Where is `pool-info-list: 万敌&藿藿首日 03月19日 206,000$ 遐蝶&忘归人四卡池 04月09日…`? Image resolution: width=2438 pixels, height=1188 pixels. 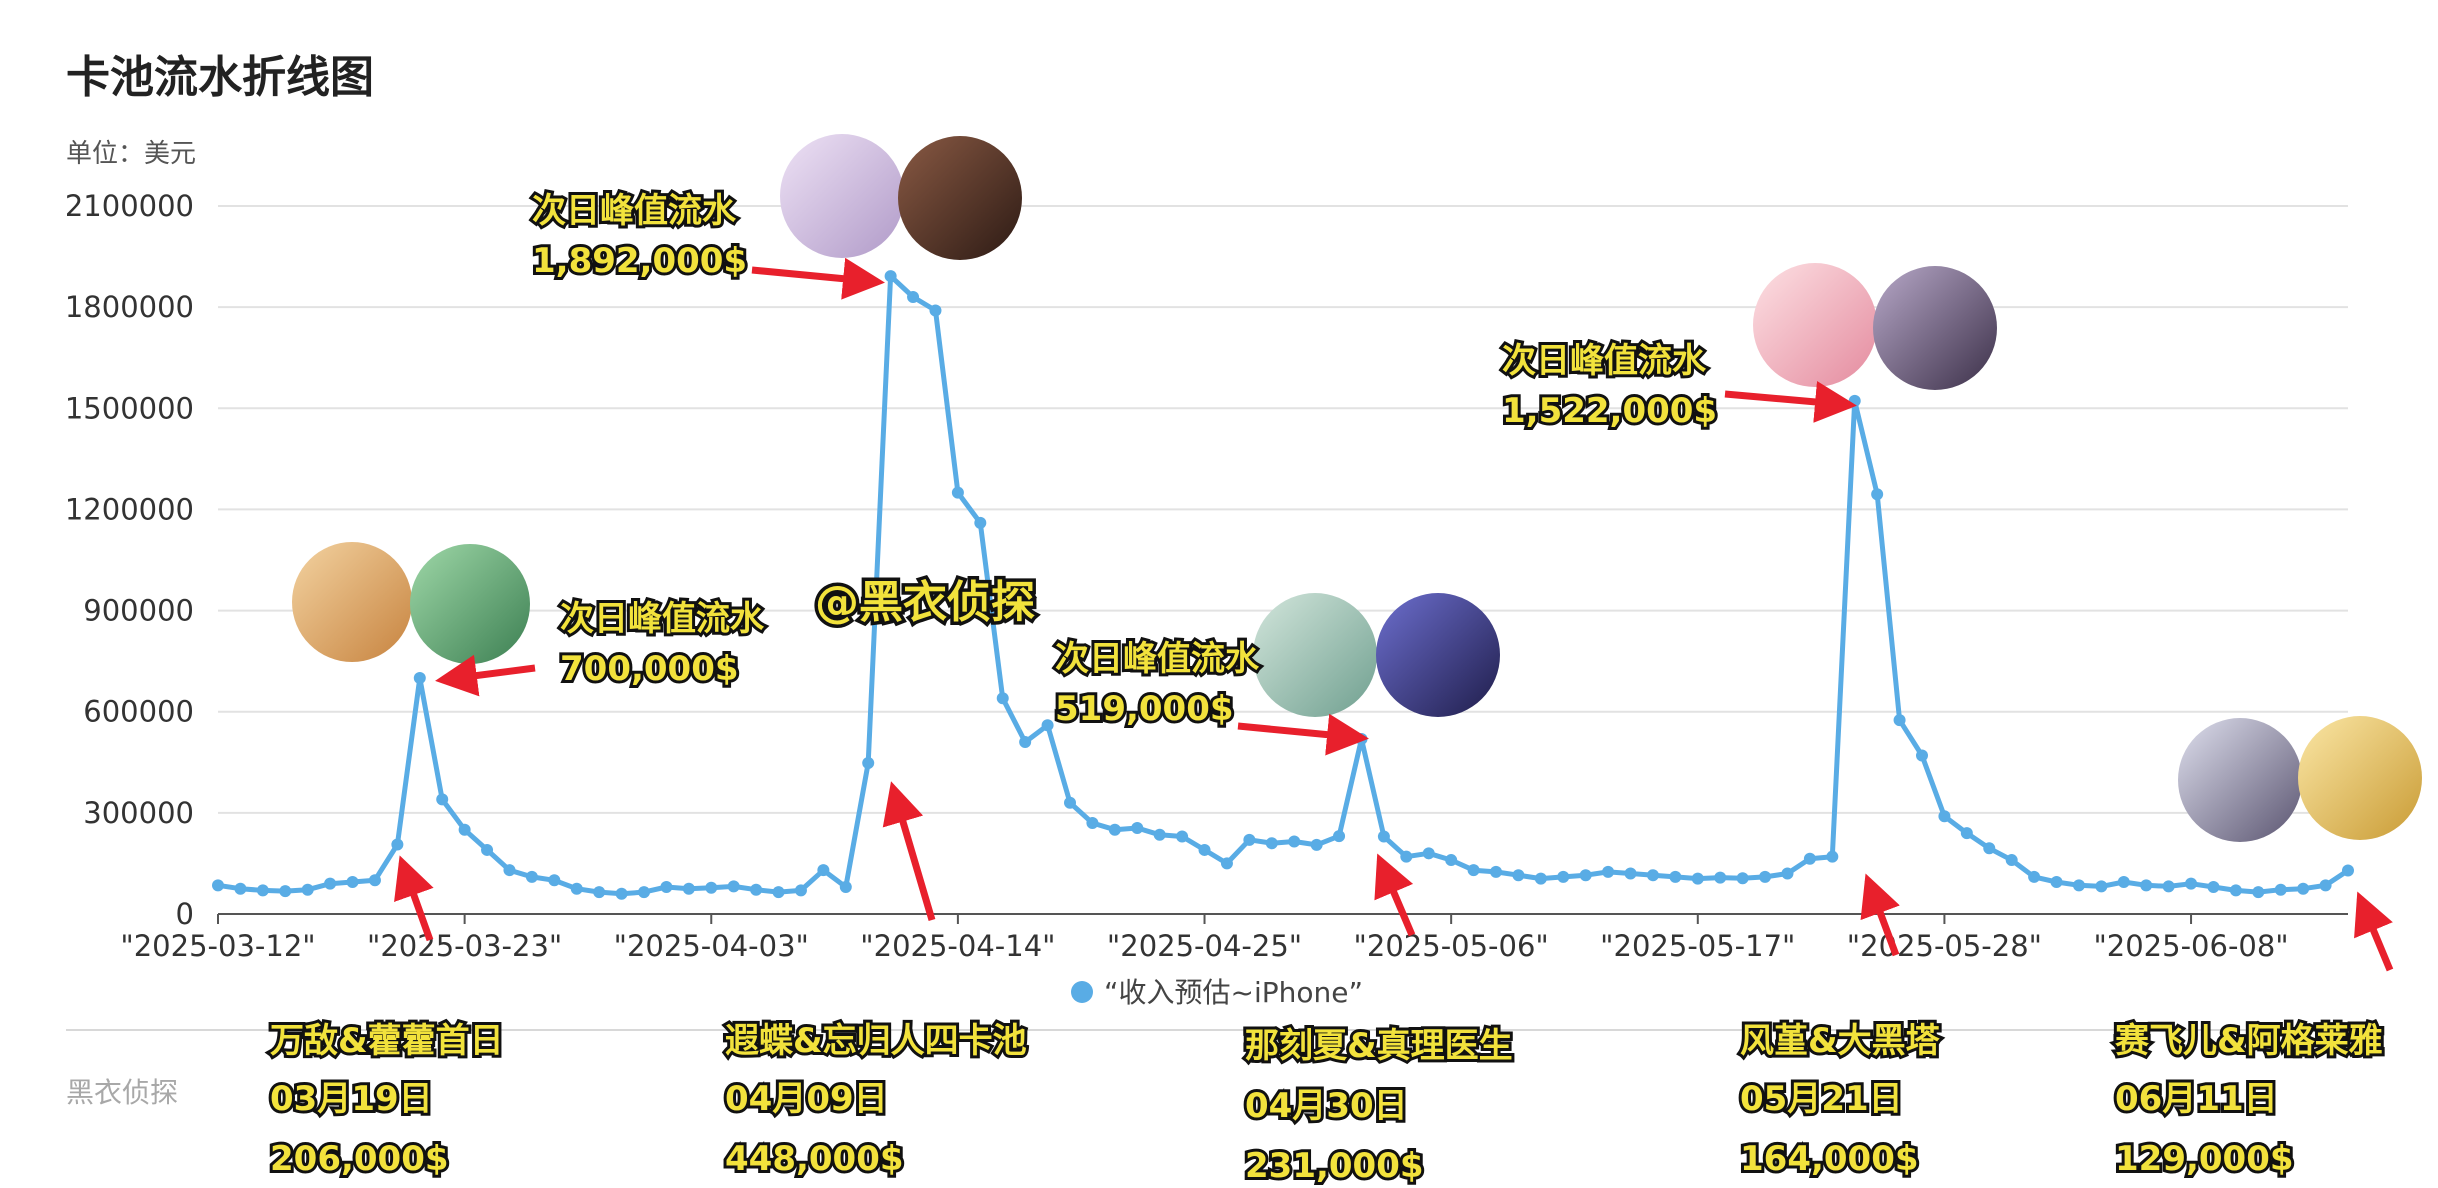 pool-info-list: 万敌&藿藿首日 03月19日 206,000$ 遐蝶&忘归人四卡池 04月09日… is located at coordinates (1326, 1103).